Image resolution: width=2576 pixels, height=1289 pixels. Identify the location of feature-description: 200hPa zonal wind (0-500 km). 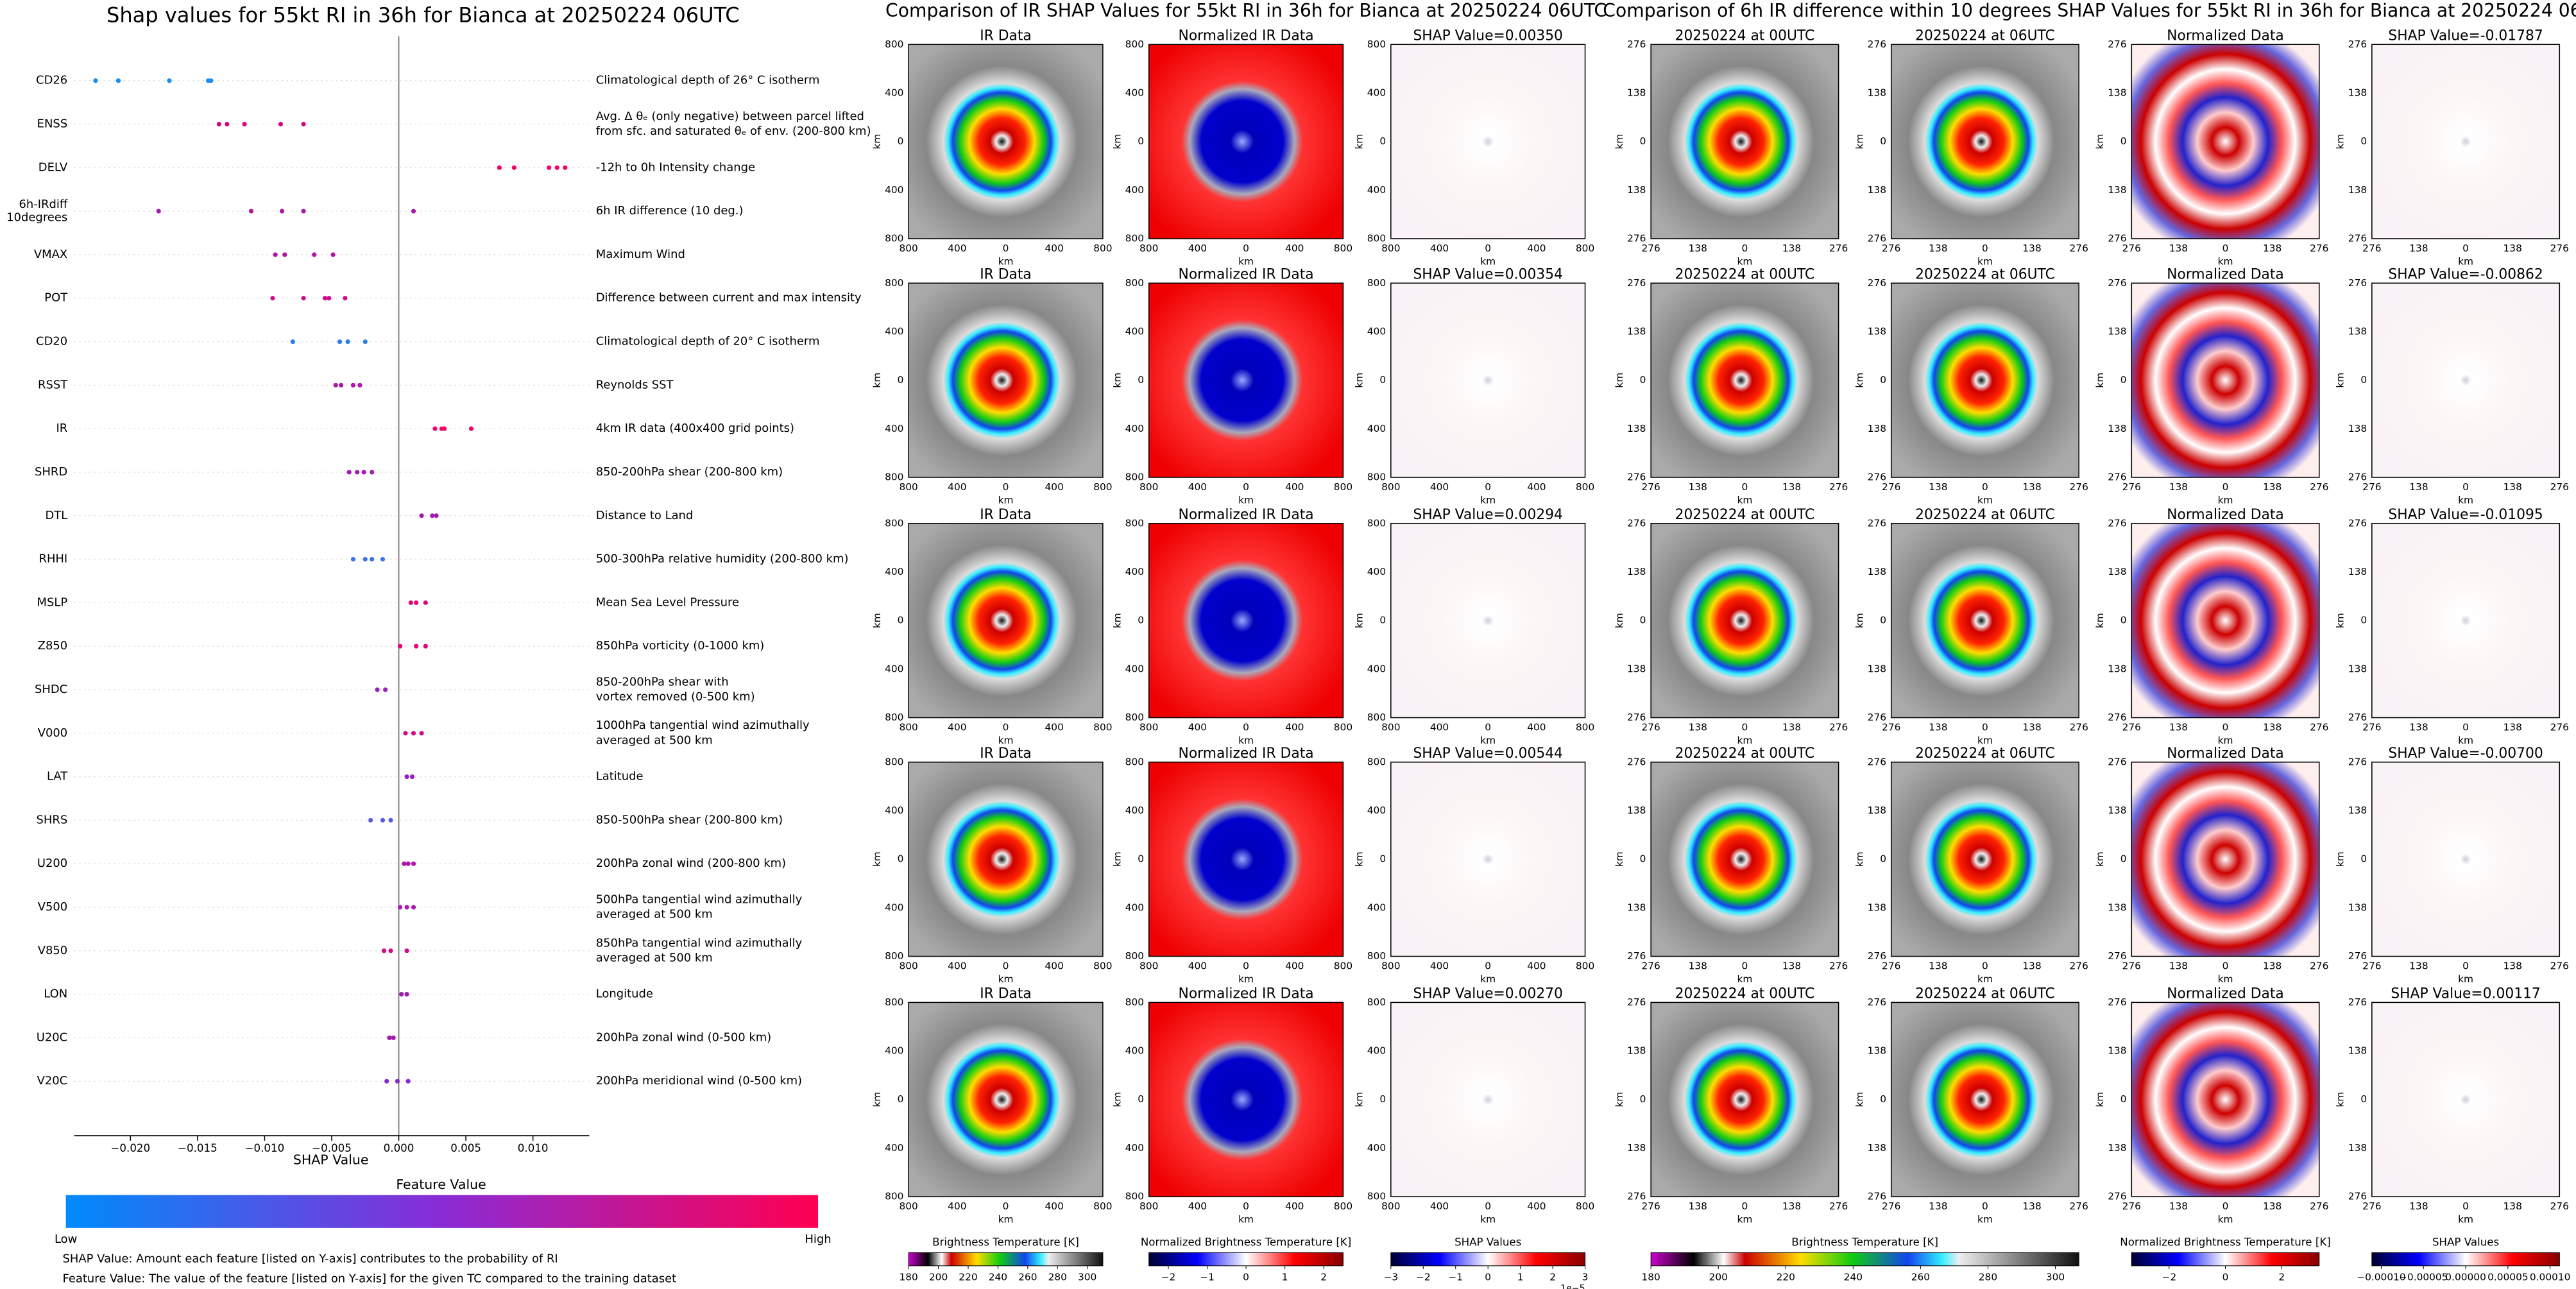
(684, 1037).